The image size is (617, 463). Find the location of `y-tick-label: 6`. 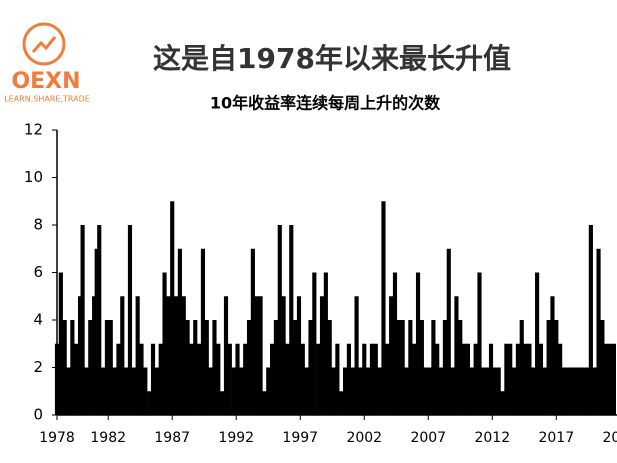

y-tick-label: 6 is located at coordinates (38, 272).